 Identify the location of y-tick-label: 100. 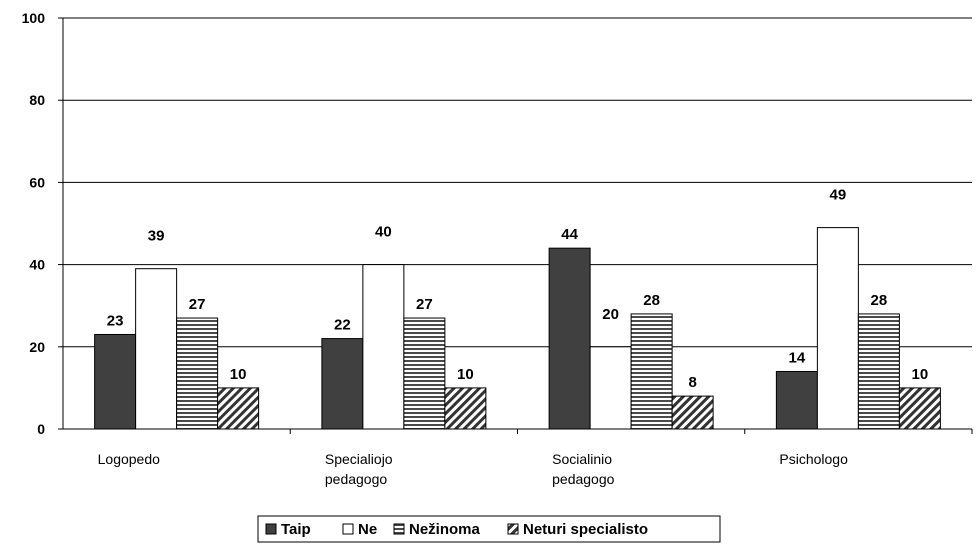
(34, 18).